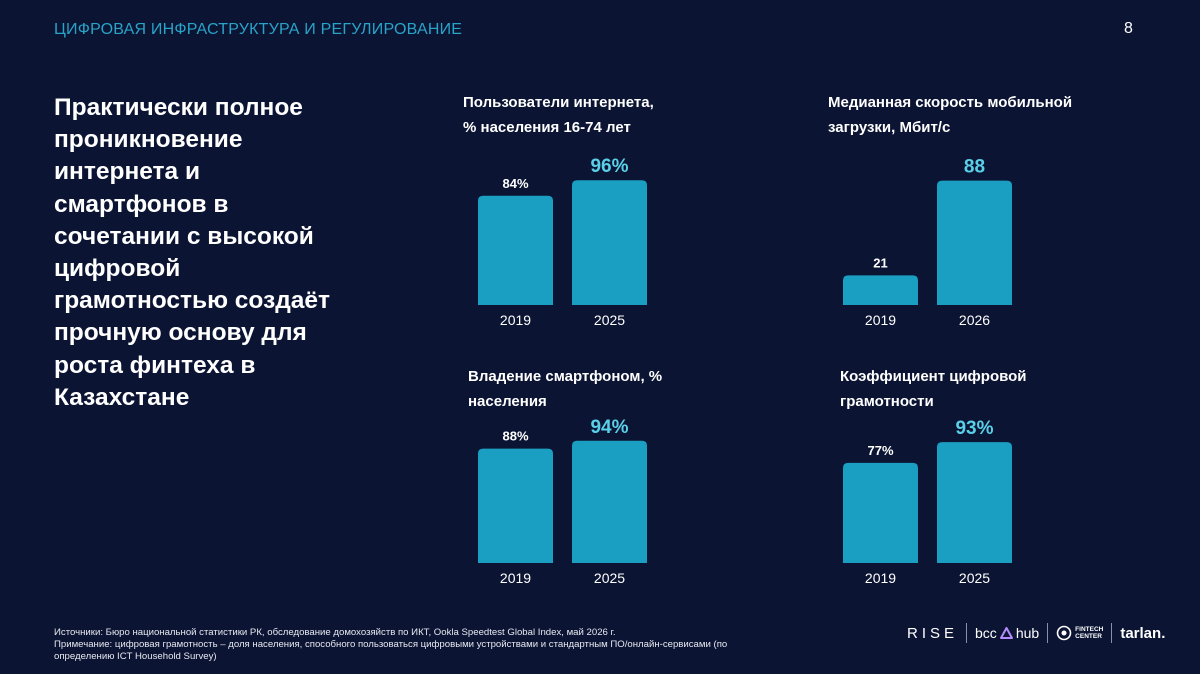 Image resolution: width=1200 pixels, height=674 pixels. What do you see at coordinates (974, 167) in the screenshot?
I see `data-label: 88` at bounding box center [974, 167].